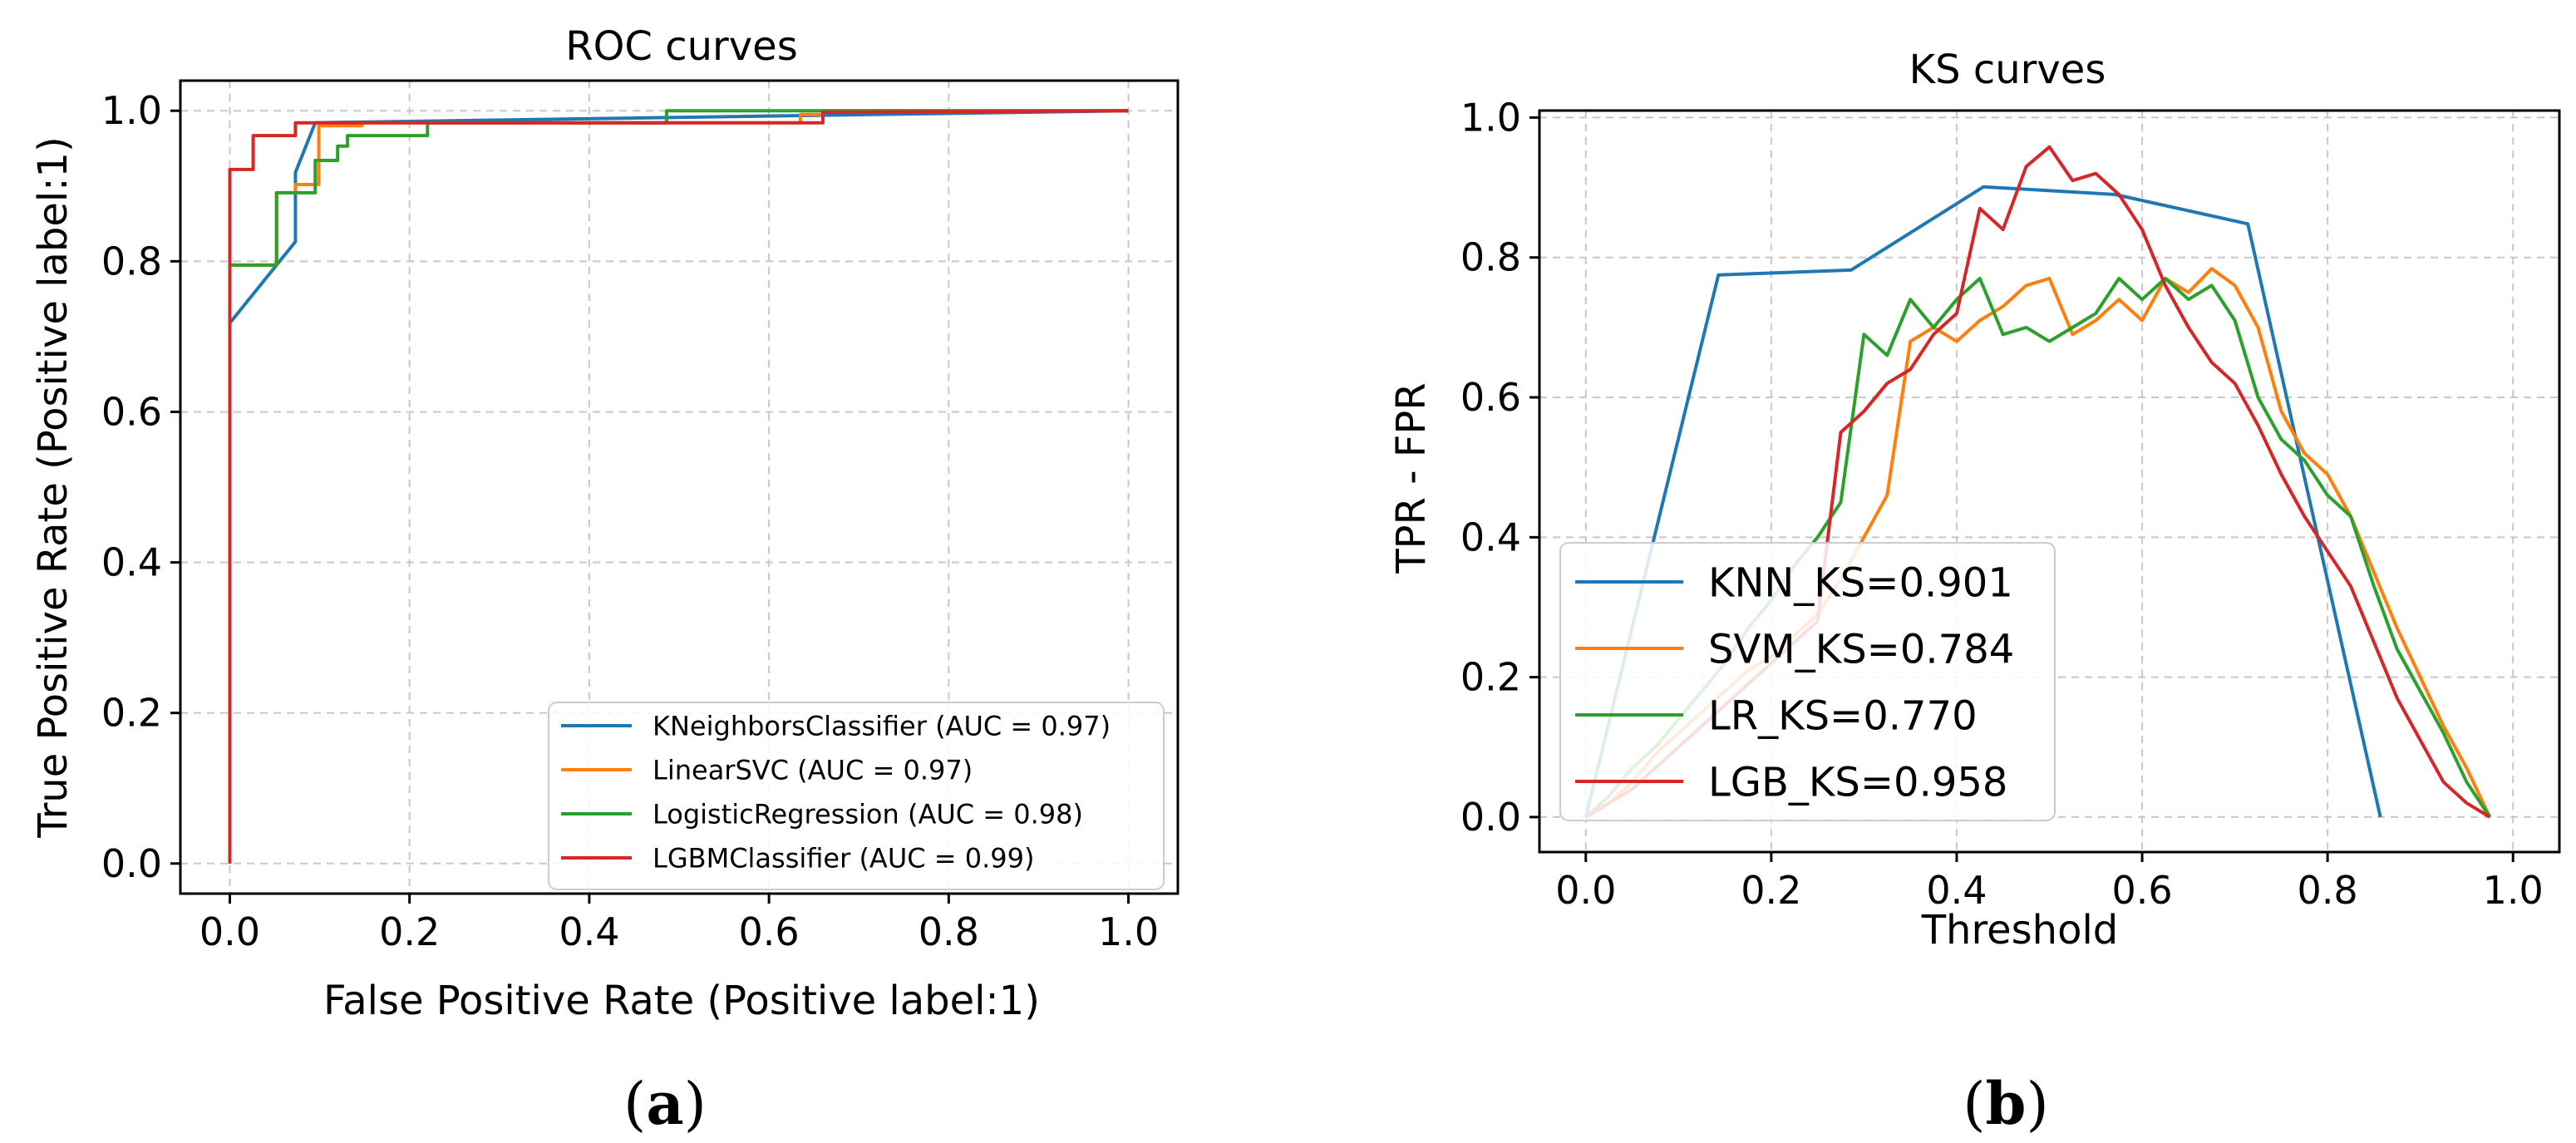 This screenshot has height=1143, width=2576. What do you see at coordinates (131, 111) in the screenshot?
I see `roc-y-tick-label: 1.0` at bounding box center [131, 111].